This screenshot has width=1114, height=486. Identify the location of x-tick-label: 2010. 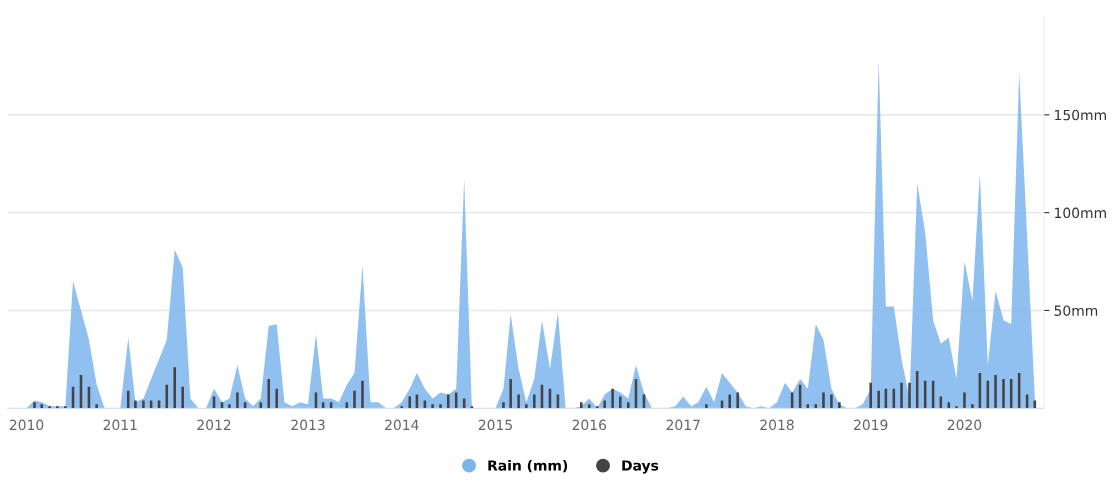
(26, 425).